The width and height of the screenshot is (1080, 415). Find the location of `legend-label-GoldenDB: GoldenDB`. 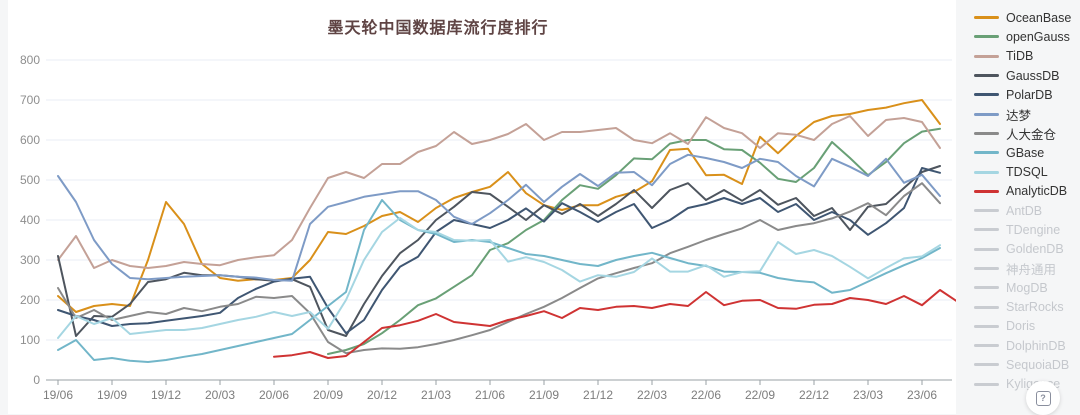

legend-label-GoldenDB: GoldenDB is located at coordinates (1035, 249).